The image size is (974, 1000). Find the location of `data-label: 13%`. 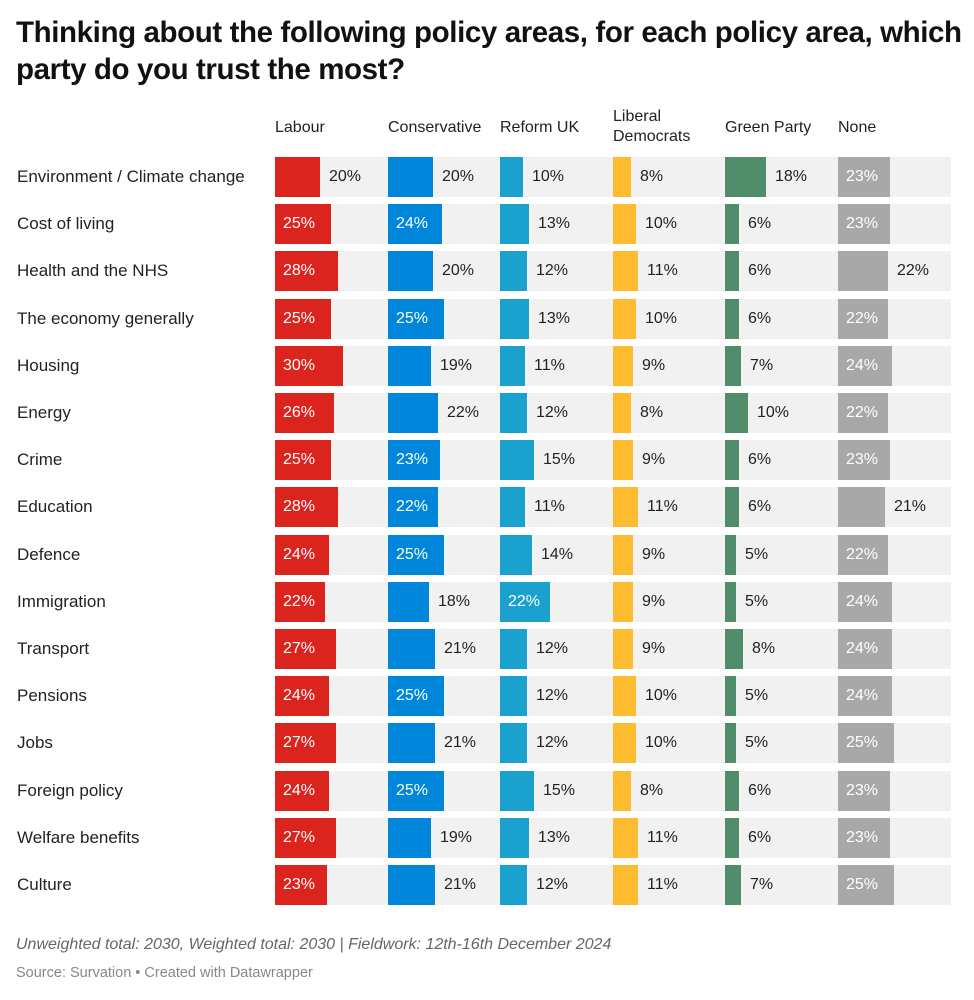

data-label: 13% is located at coordinates (554, 223).